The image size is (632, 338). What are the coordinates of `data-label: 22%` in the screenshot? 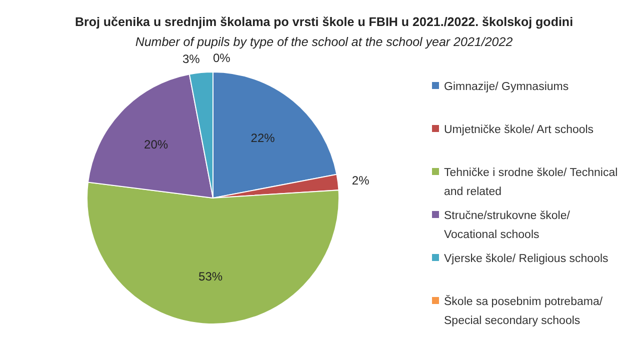 It's located at (263, 138).